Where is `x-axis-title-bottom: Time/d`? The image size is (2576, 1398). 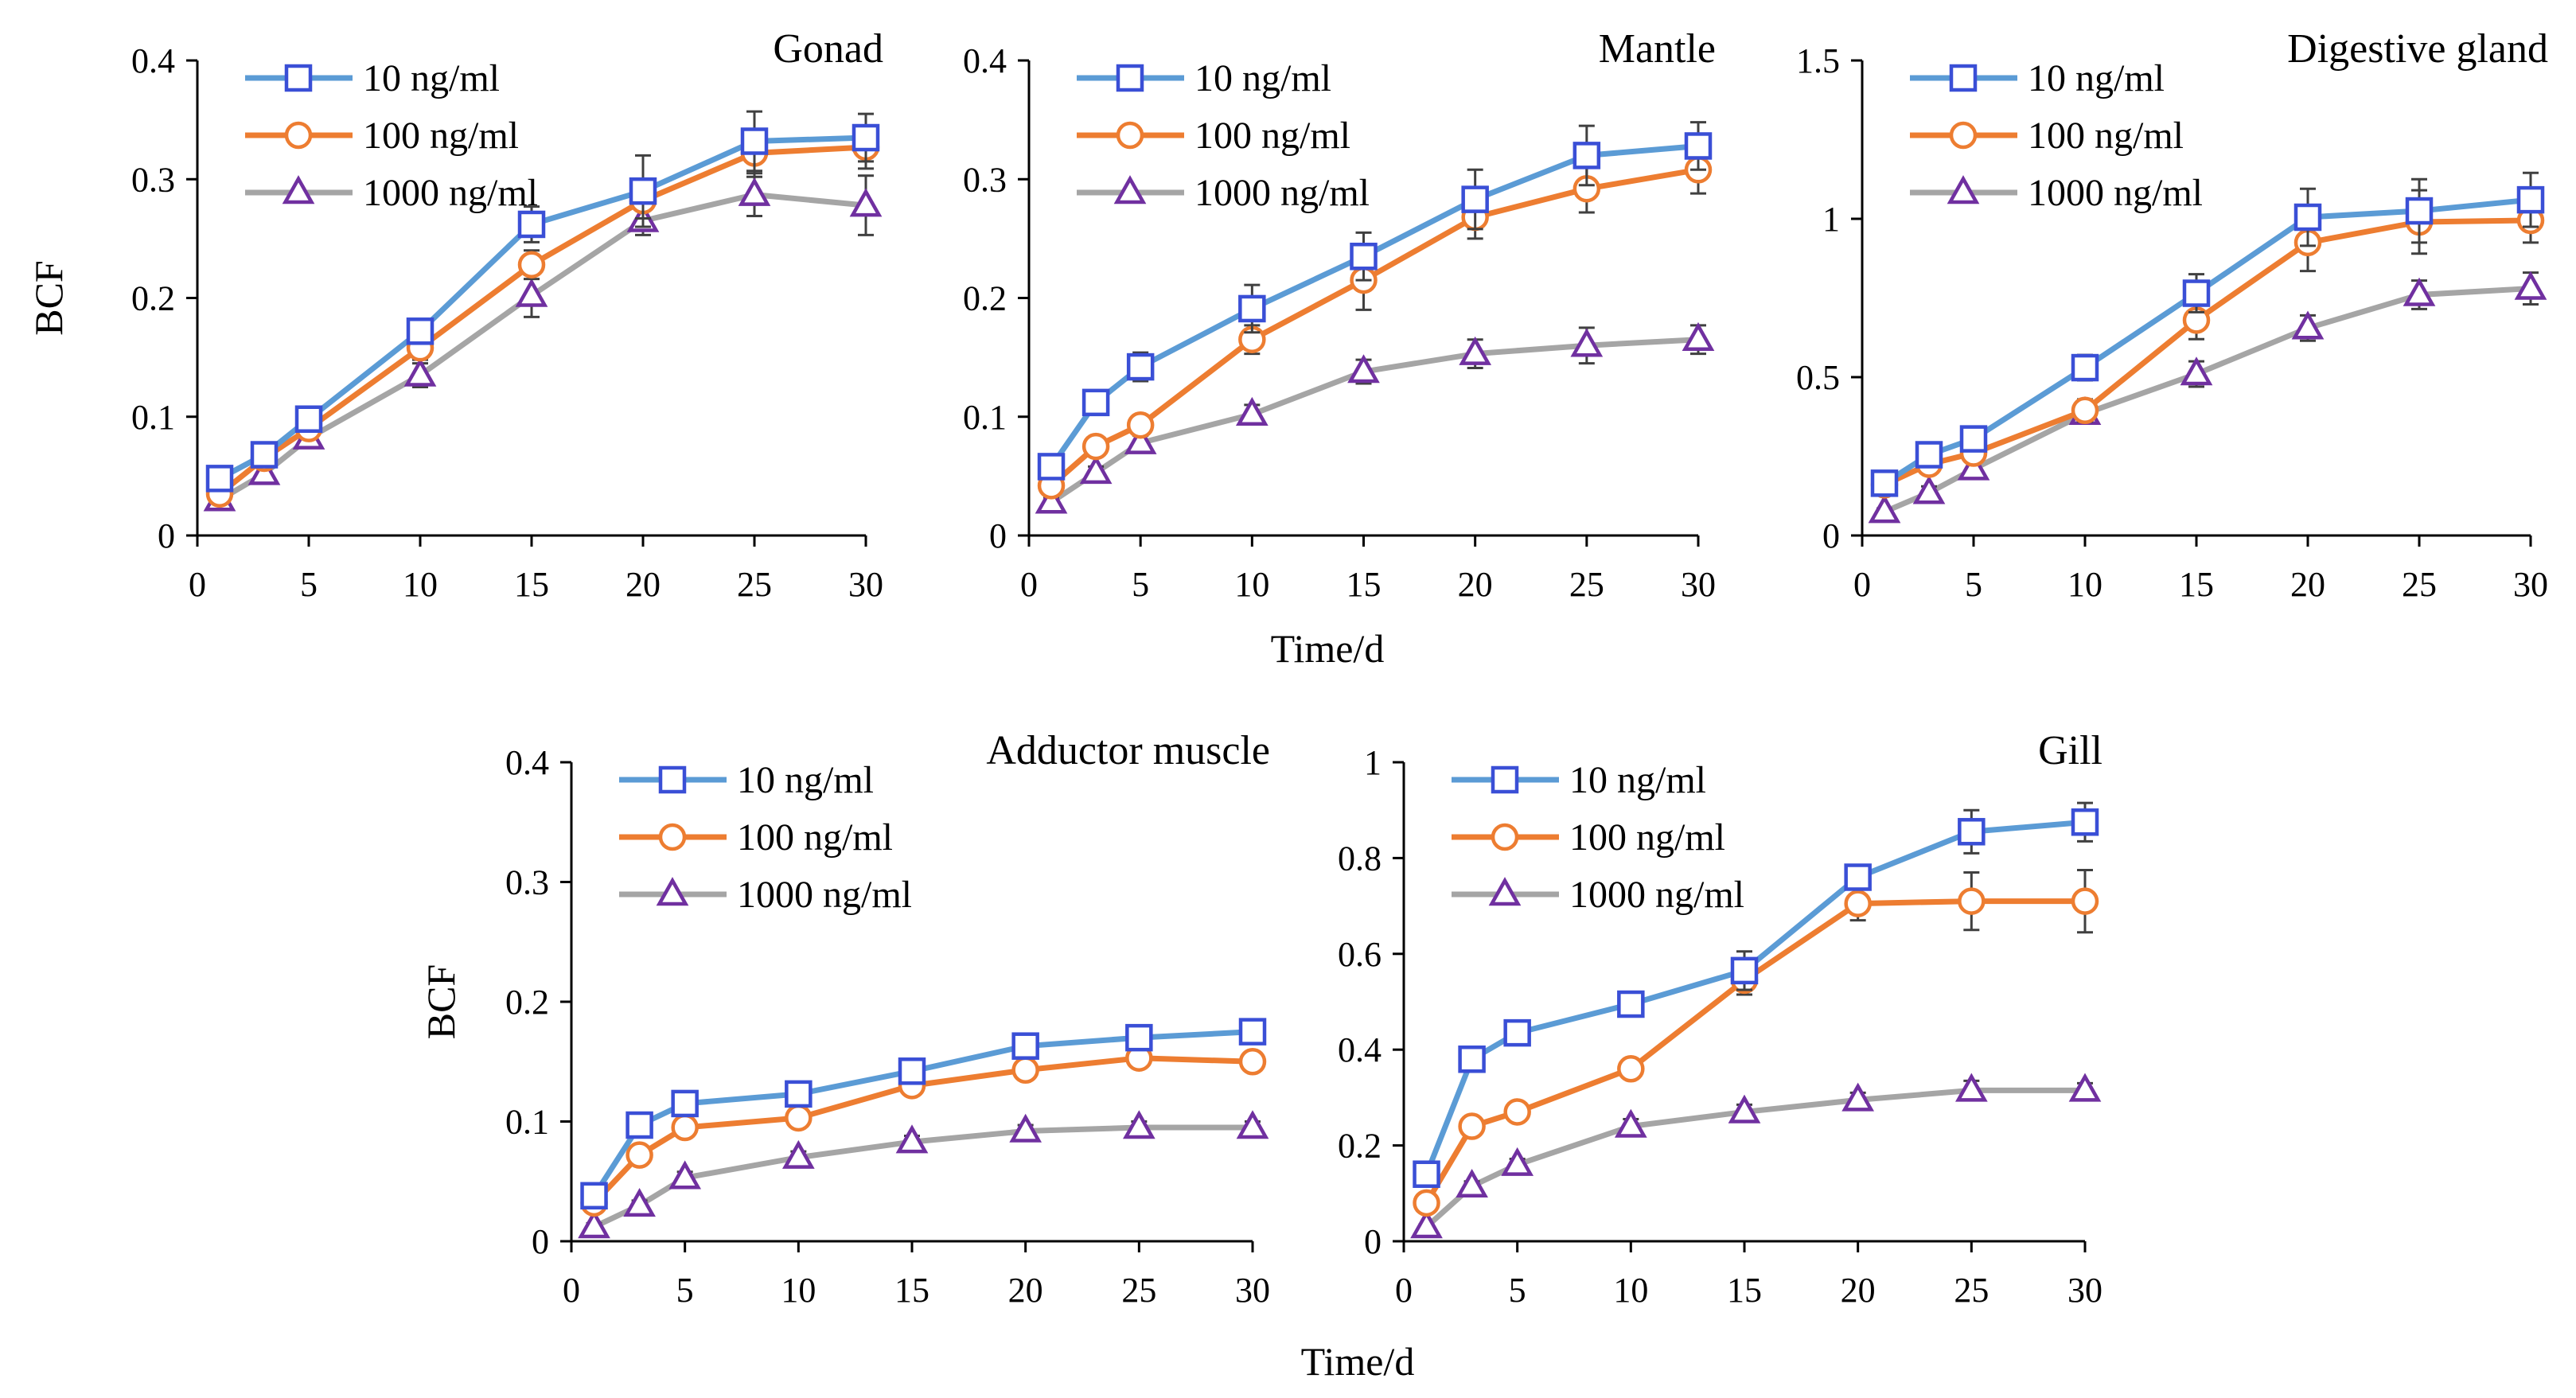 x-axis-title-bottom: Time/d is located at coordinates (1358, 1361).